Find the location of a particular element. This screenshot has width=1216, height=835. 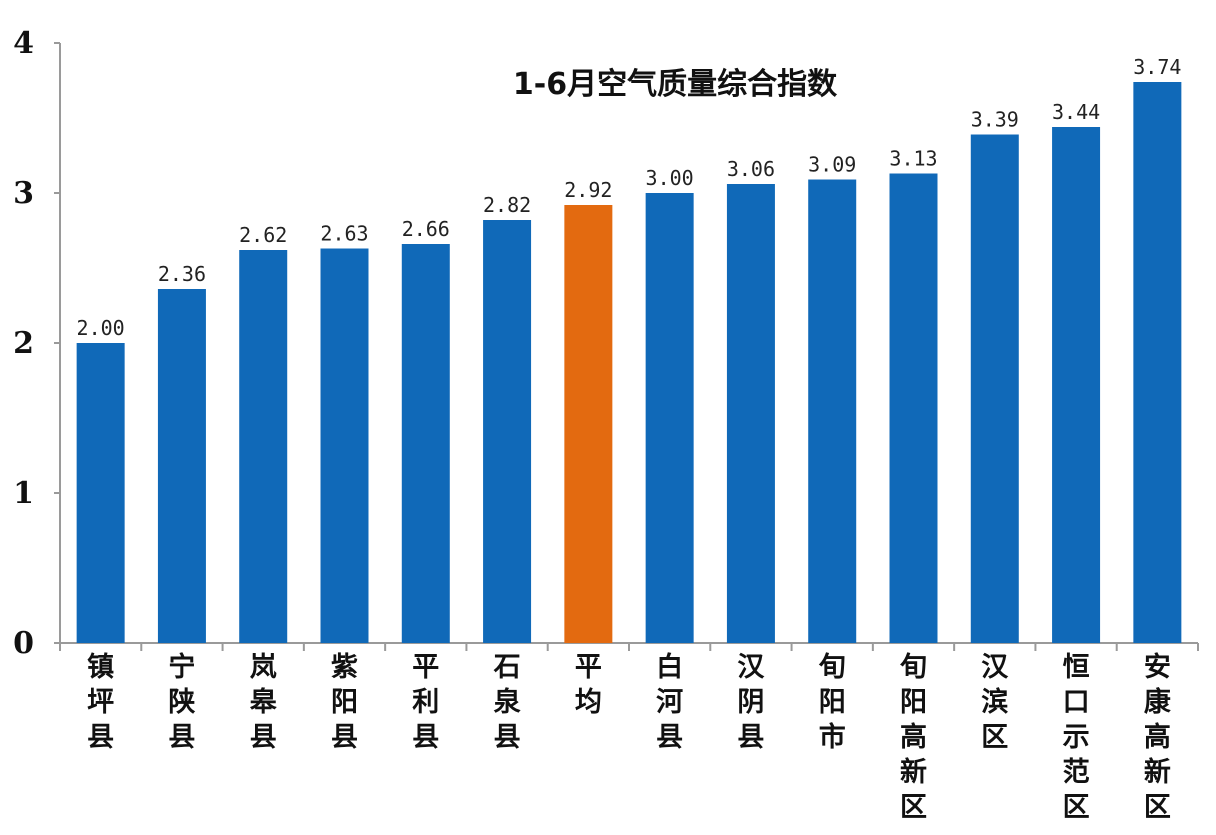

data-label: 2.00 is located at coordinates (101, 328).